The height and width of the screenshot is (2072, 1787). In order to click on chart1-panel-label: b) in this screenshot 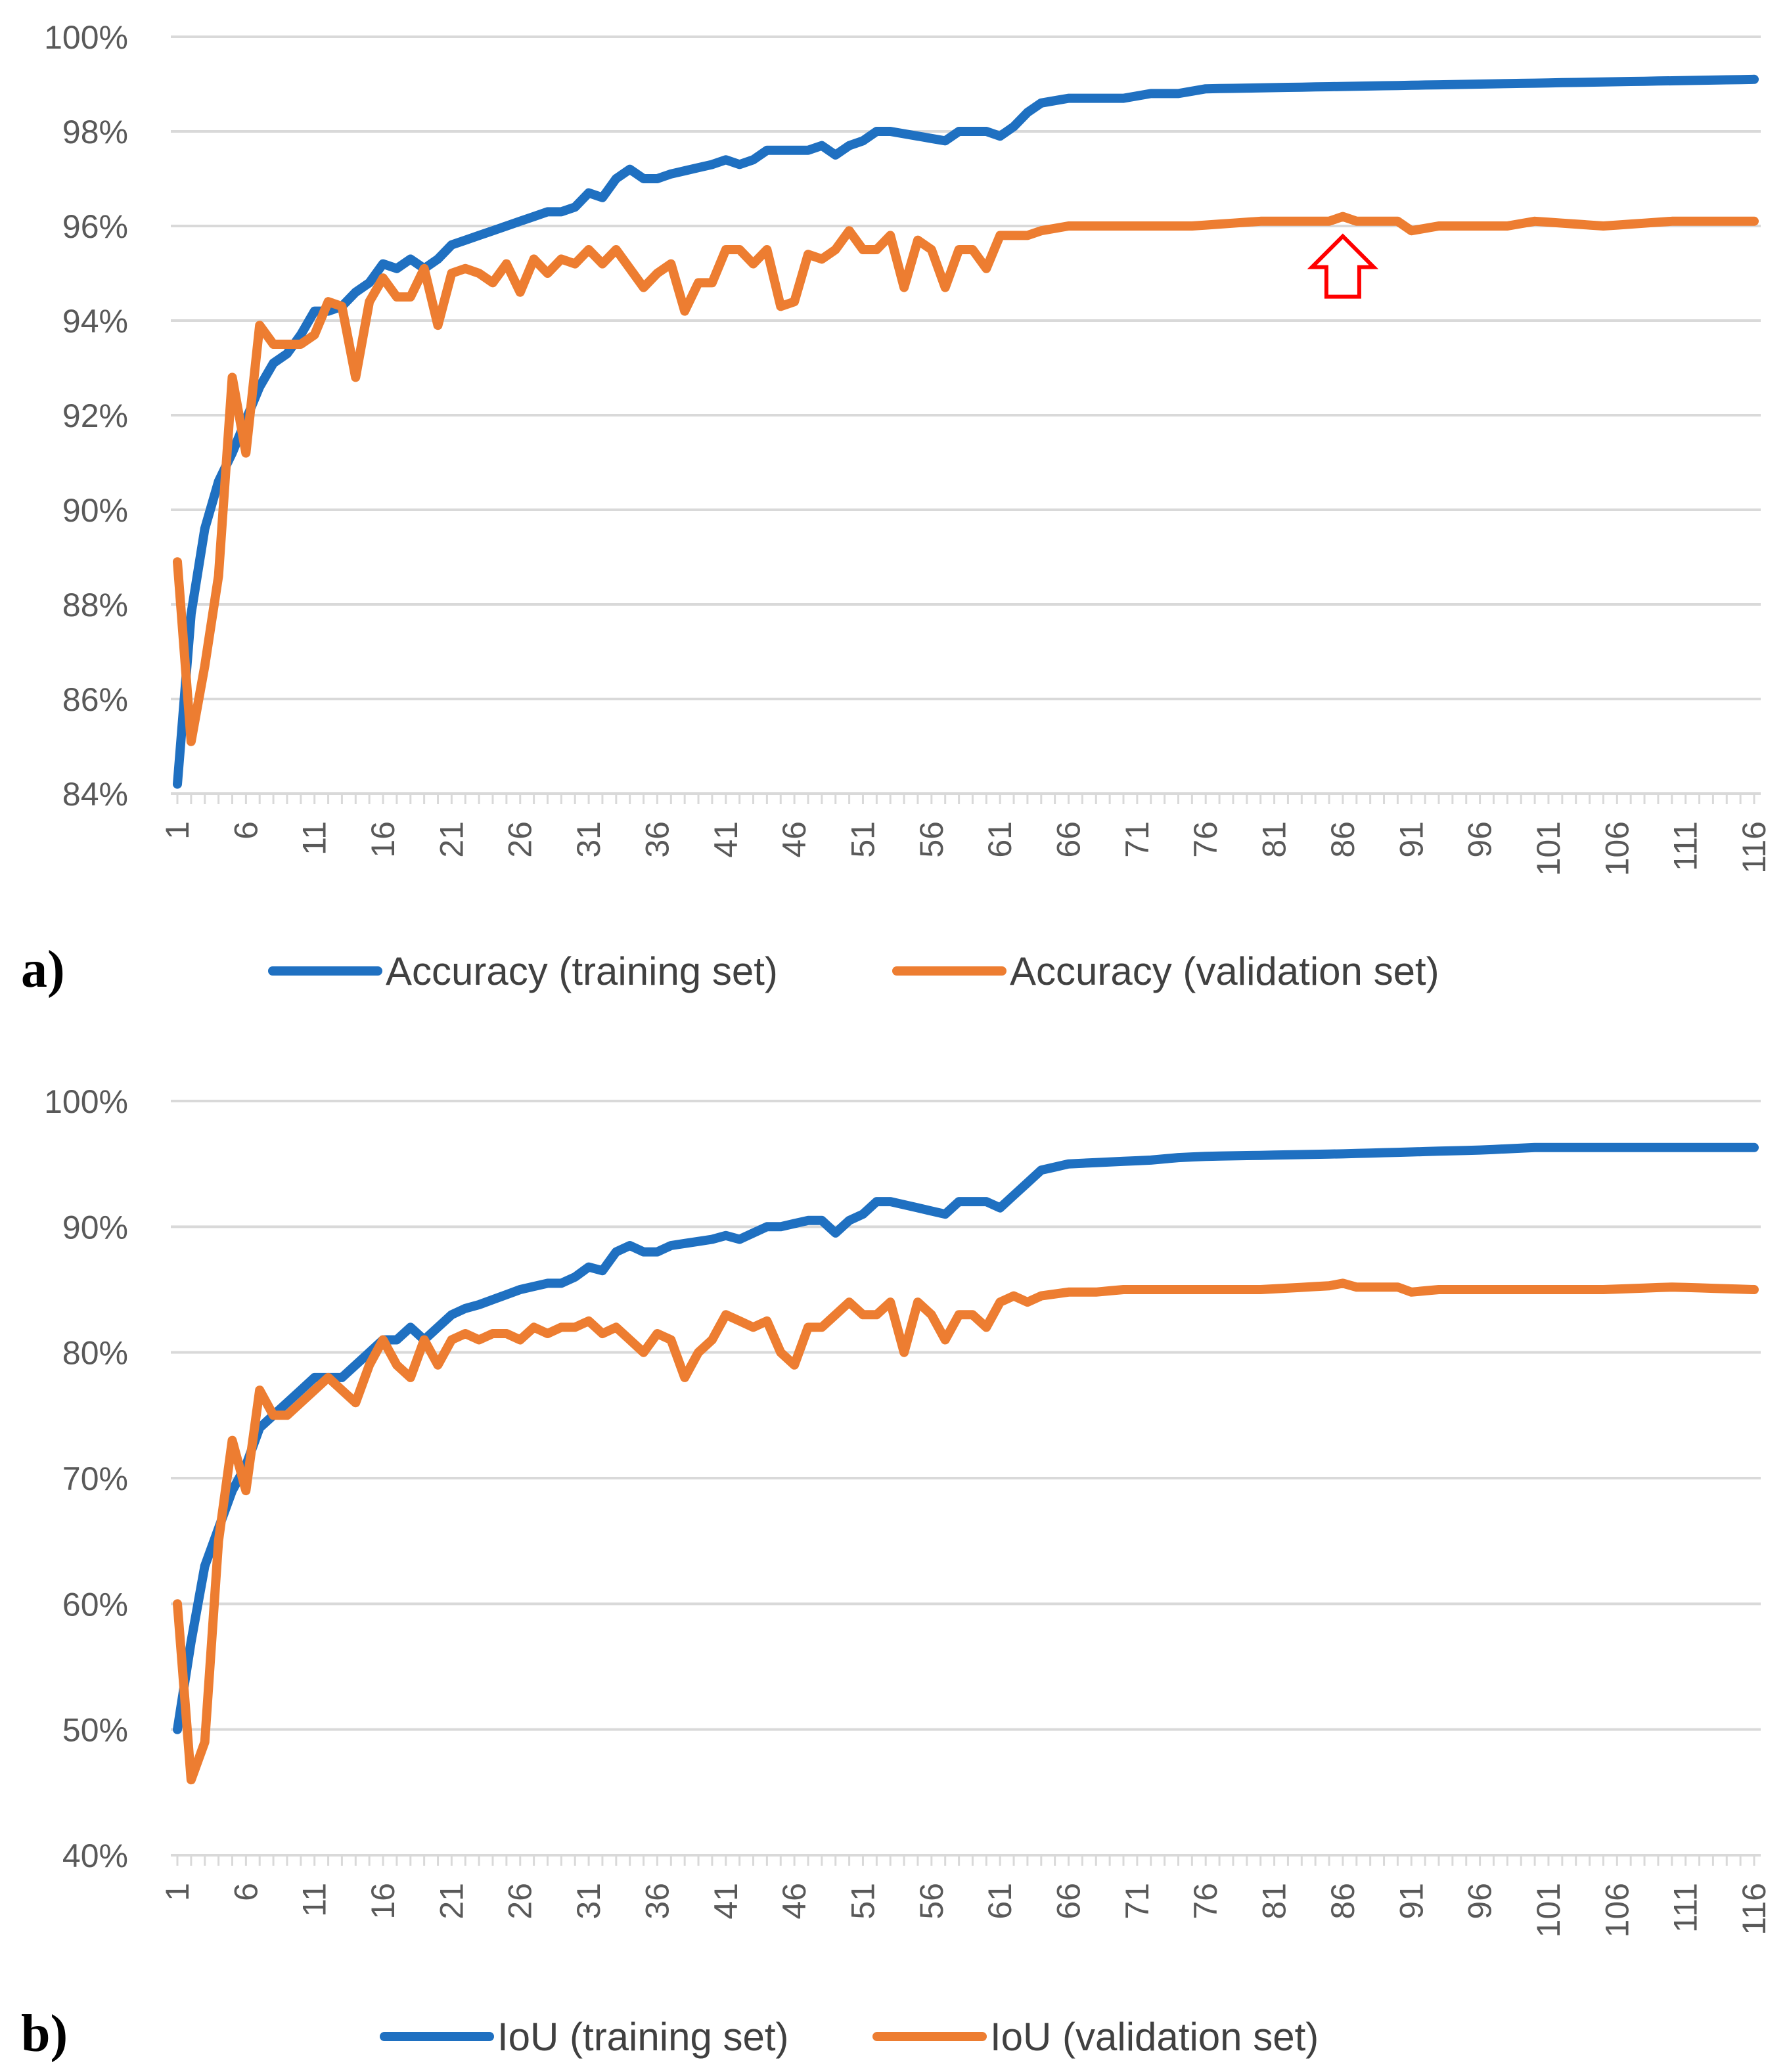, I will do `click(45, 2034)`.